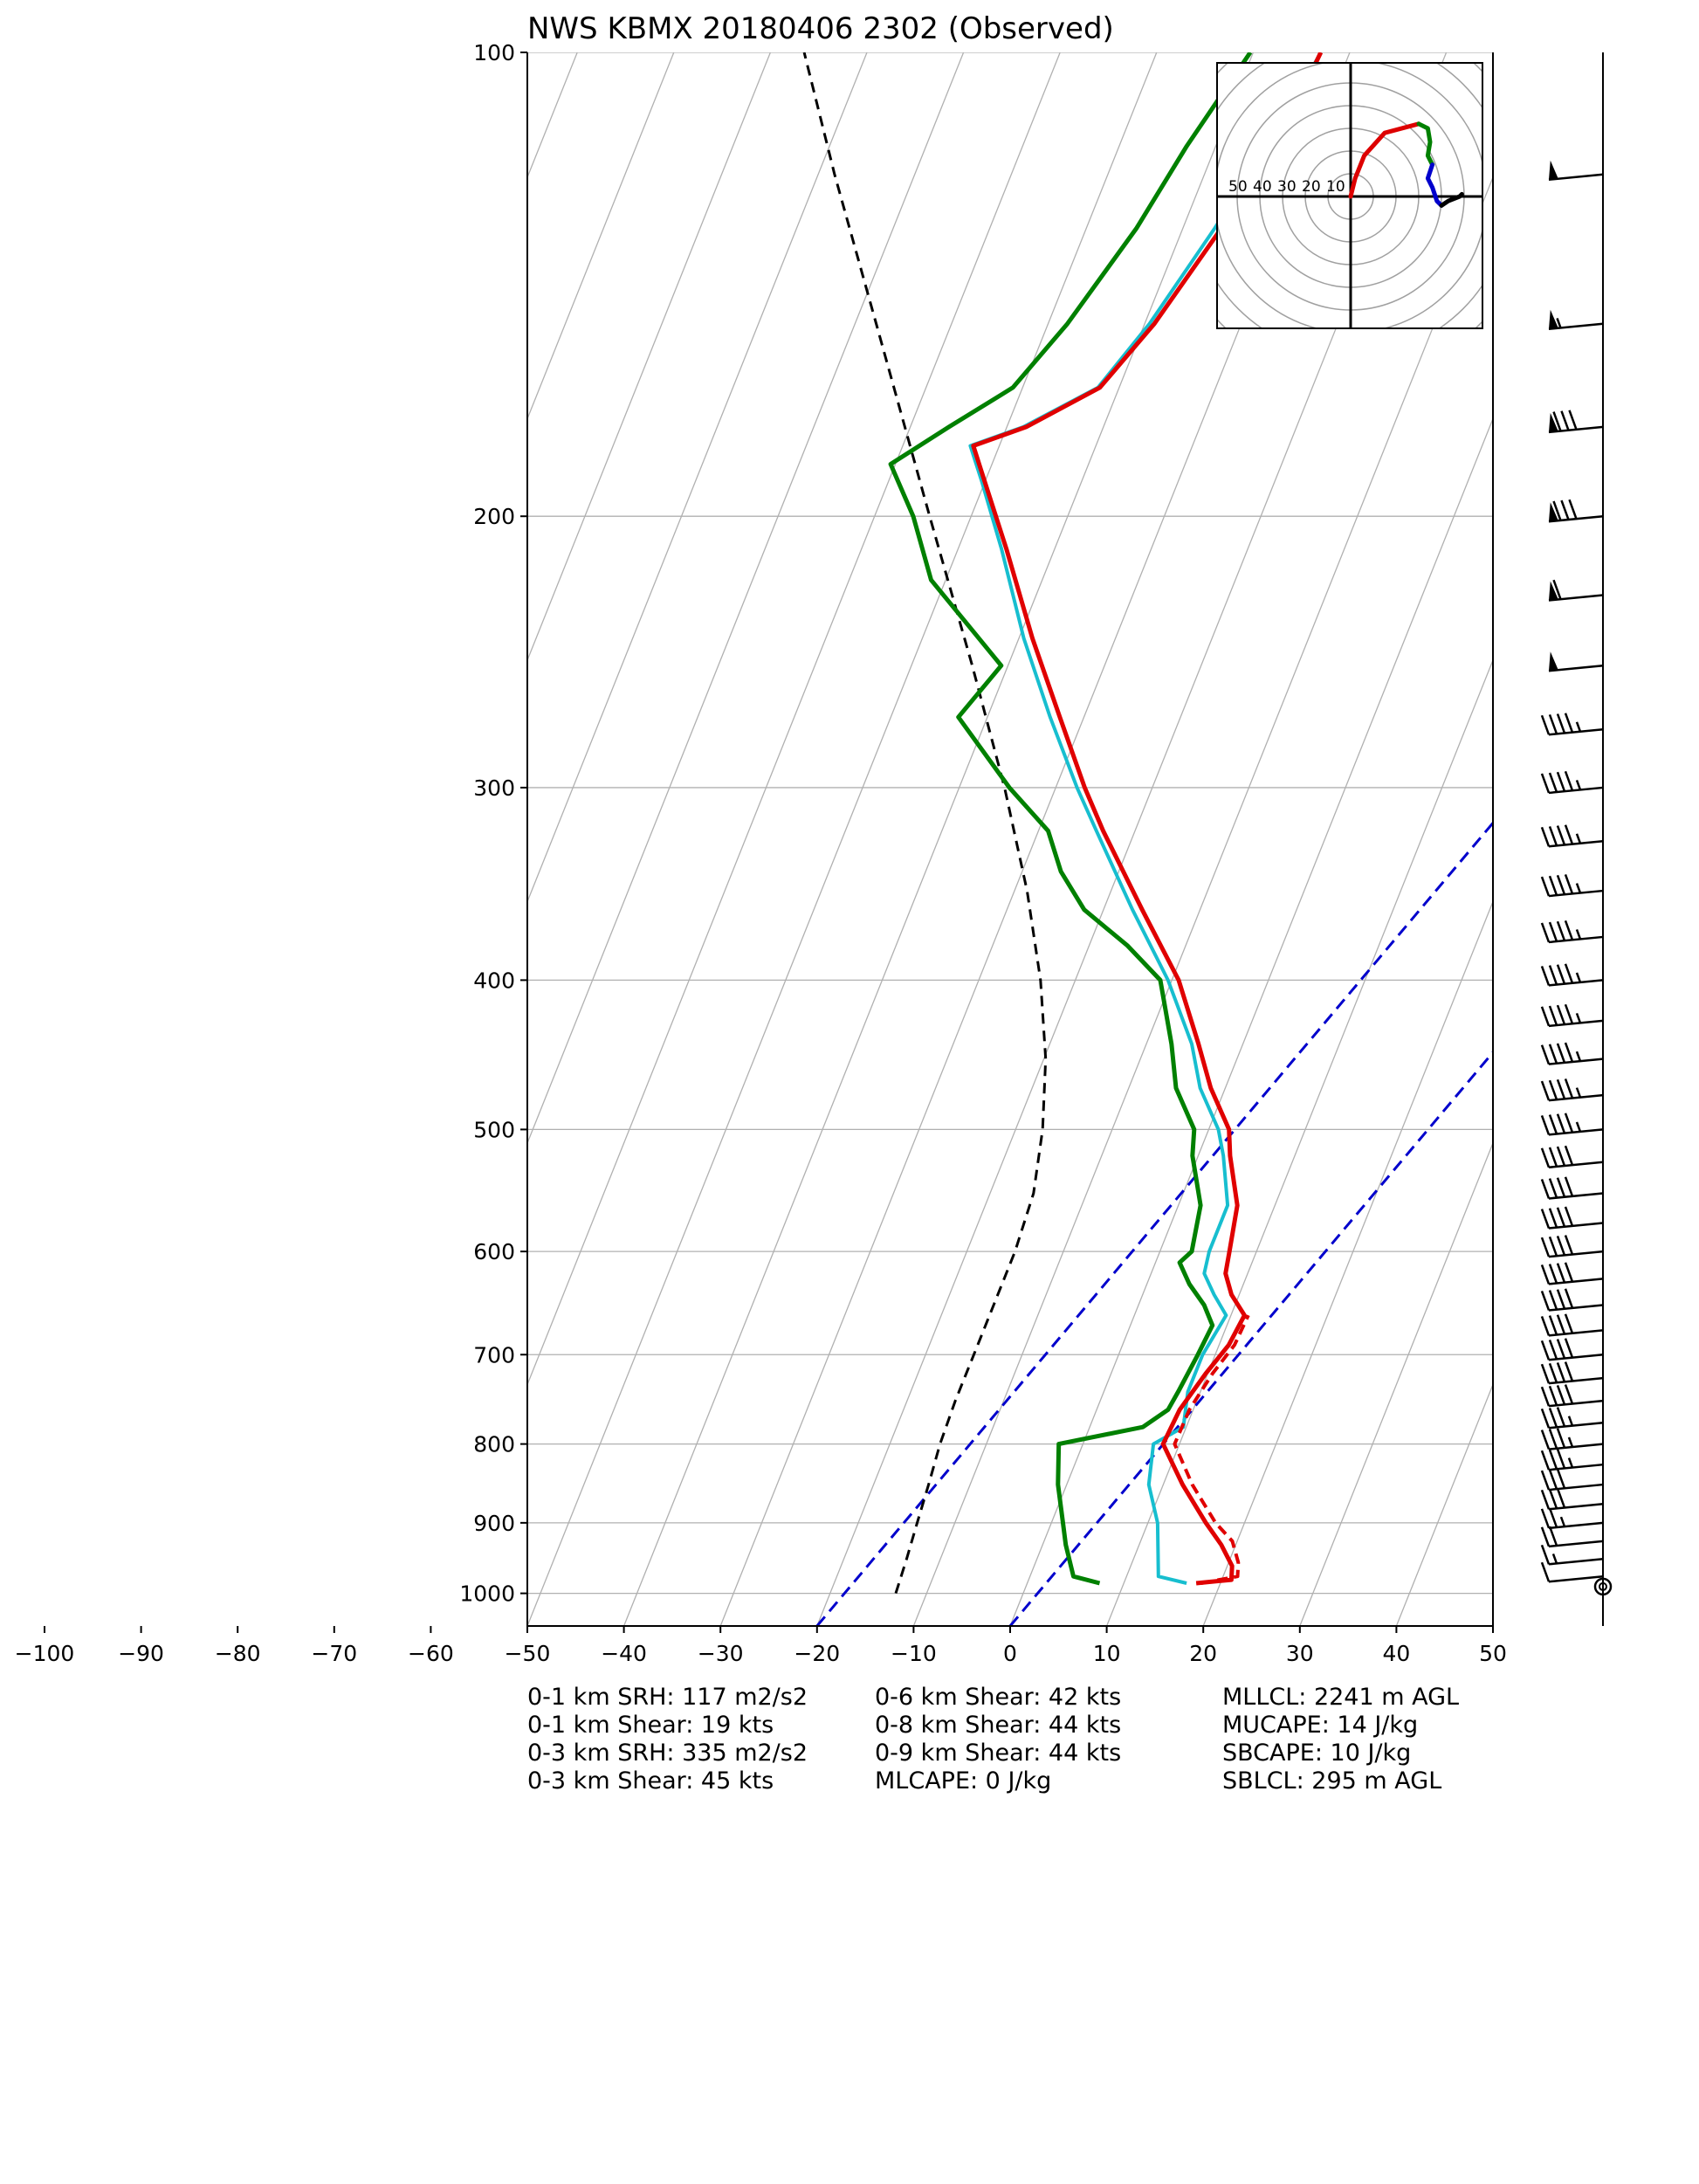 The height and width of the screenshot is (2184, 1699). Describe the element at coordinates (998, 1725) in the screenshot. I see `stat-shear-0-8km: 0-8 km Shear: 44 kts` at that location.